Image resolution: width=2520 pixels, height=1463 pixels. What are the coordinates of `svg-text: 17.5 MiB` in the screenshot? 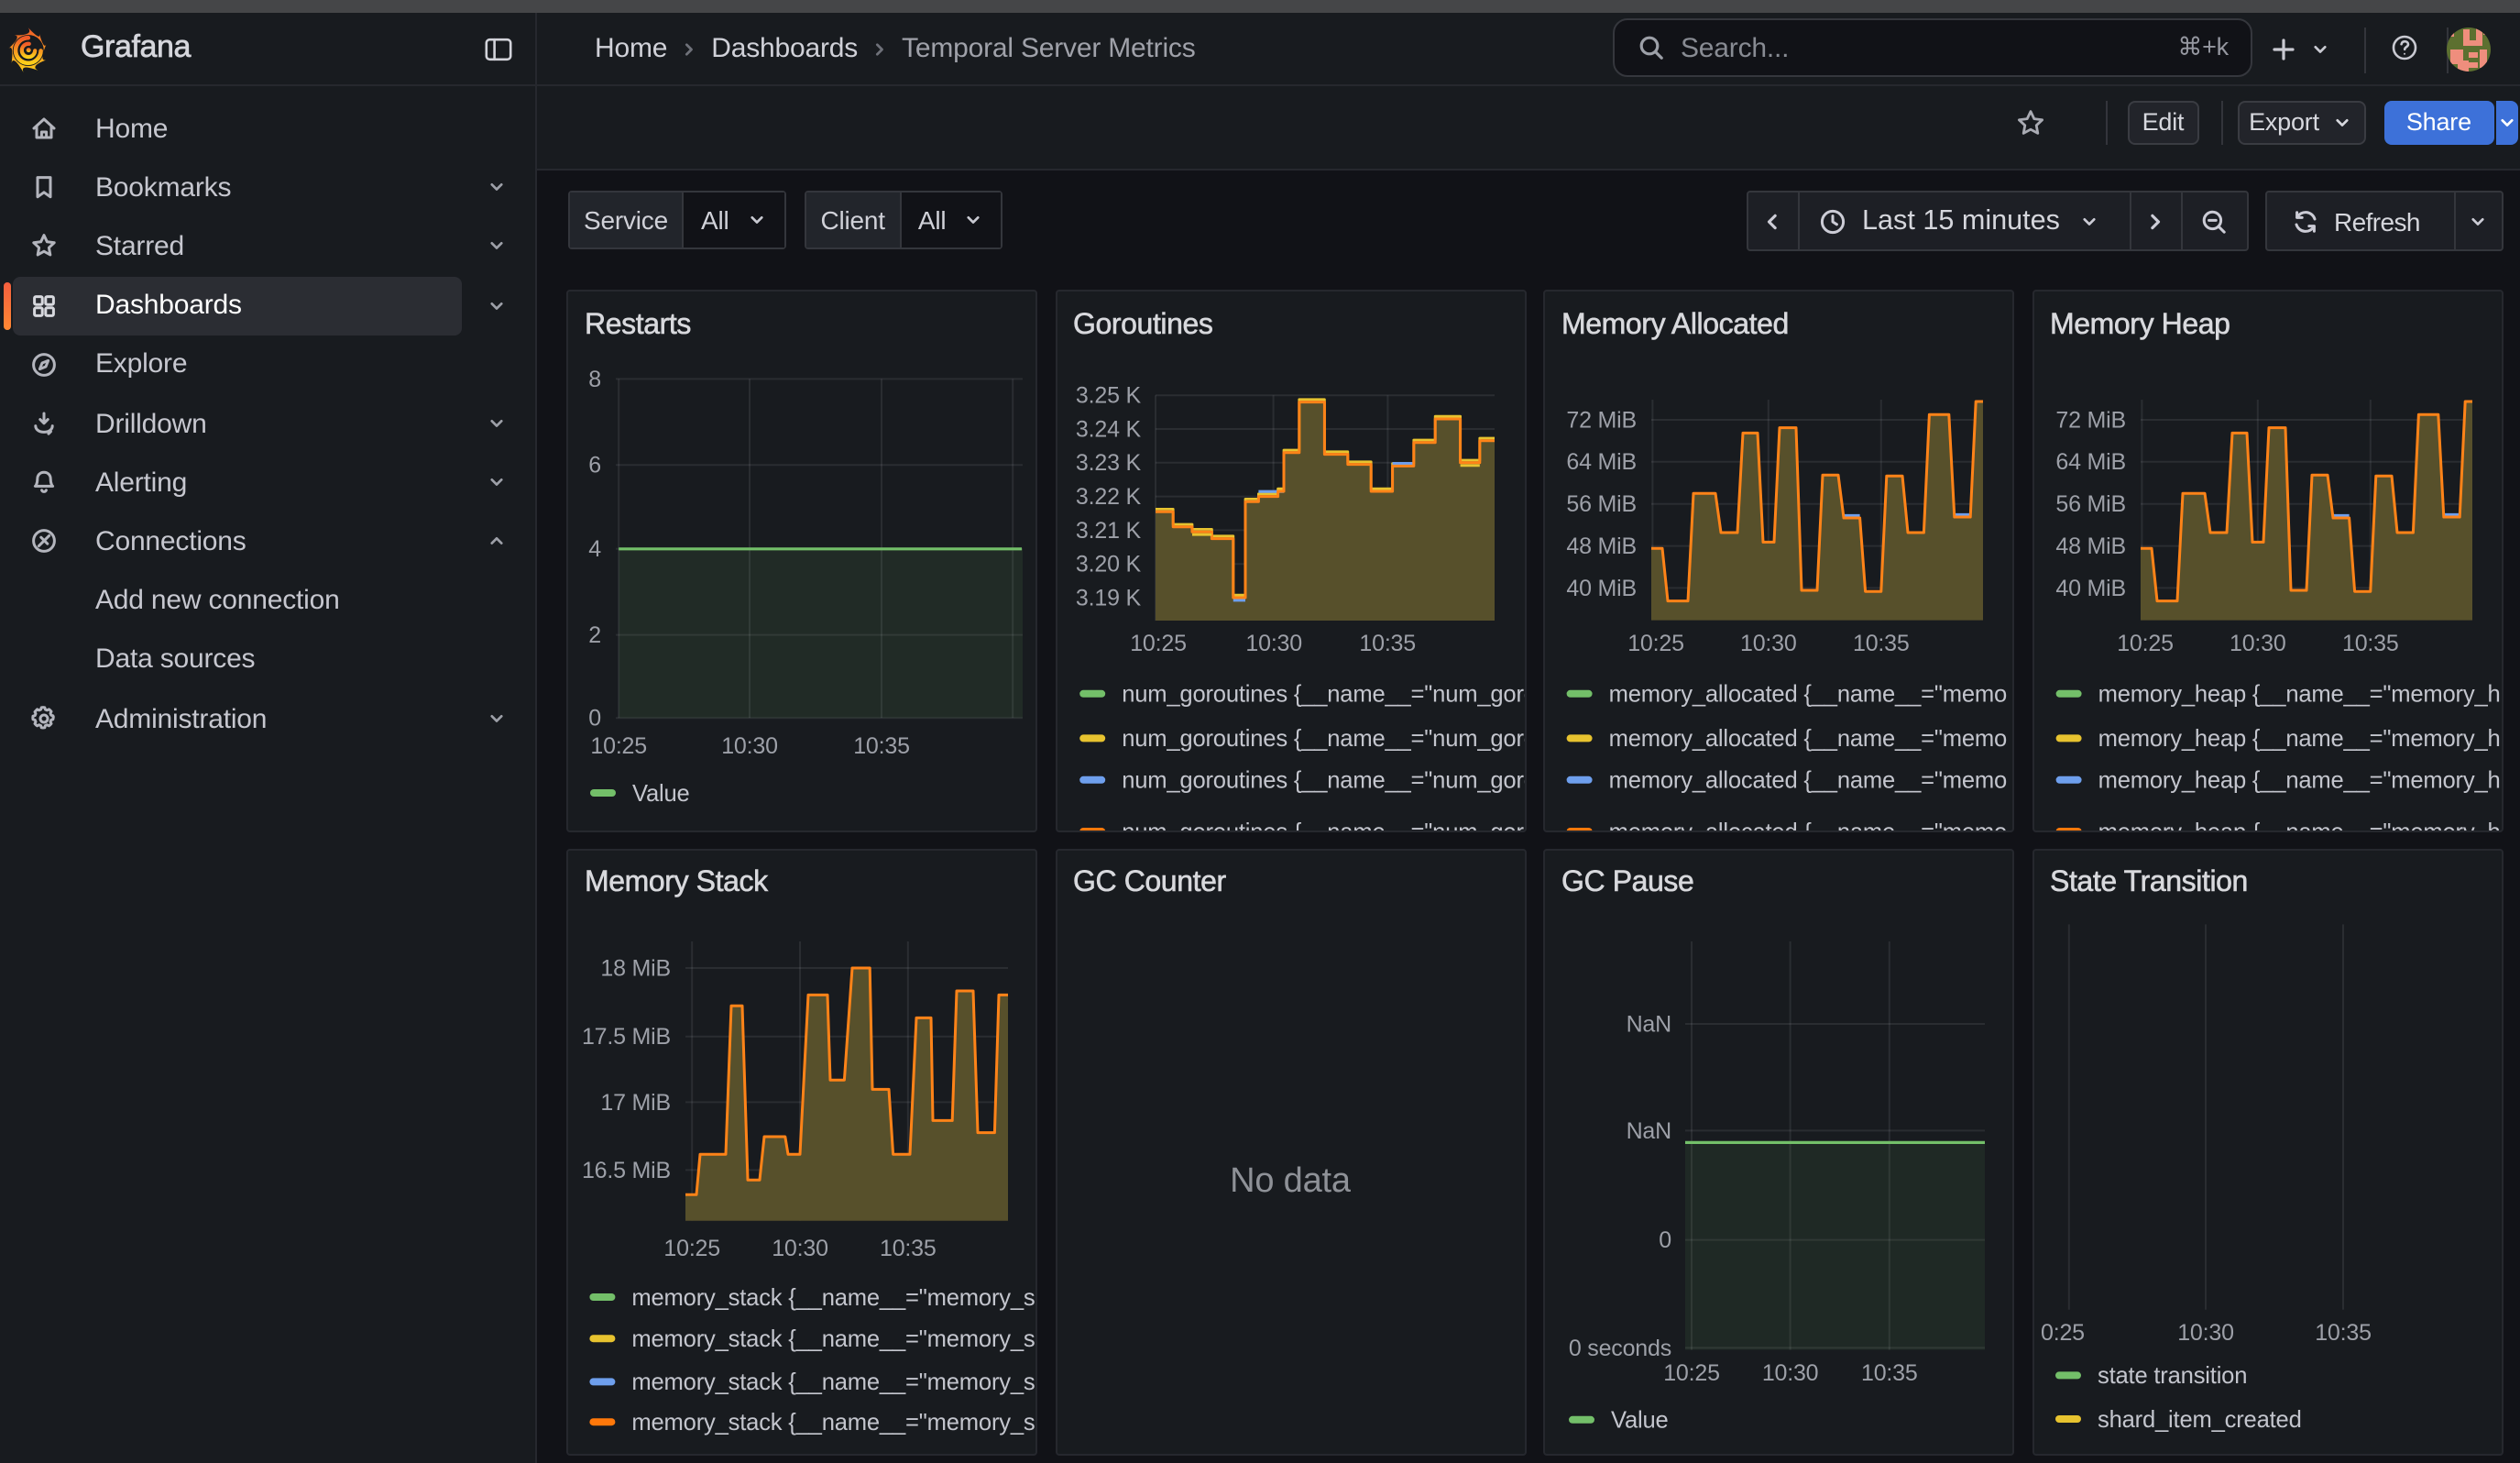 It's located at (626, 1036).